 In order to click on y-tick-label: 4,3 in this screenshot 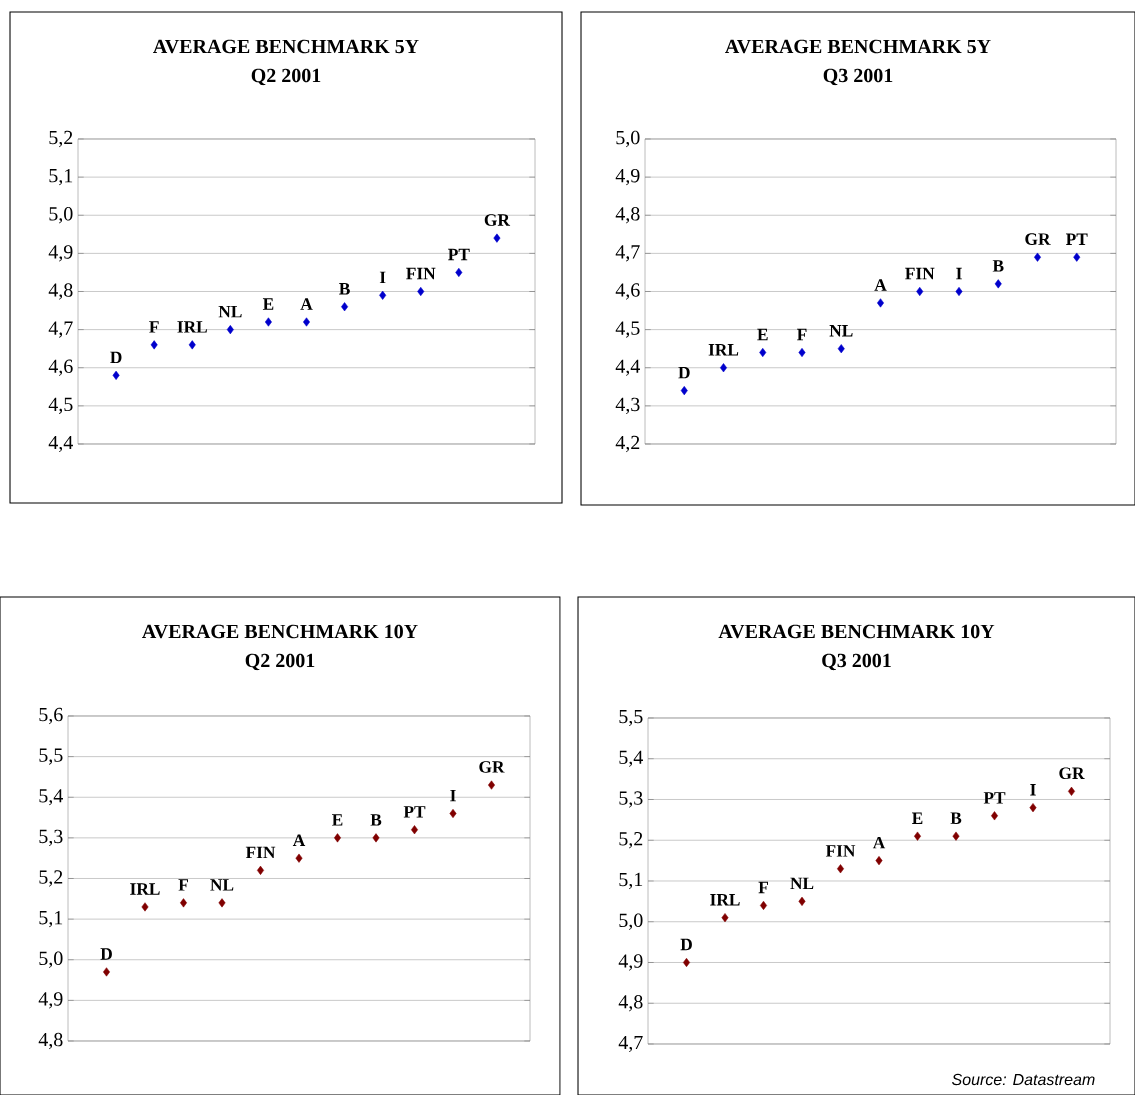, I will do `click(627, 406)`.